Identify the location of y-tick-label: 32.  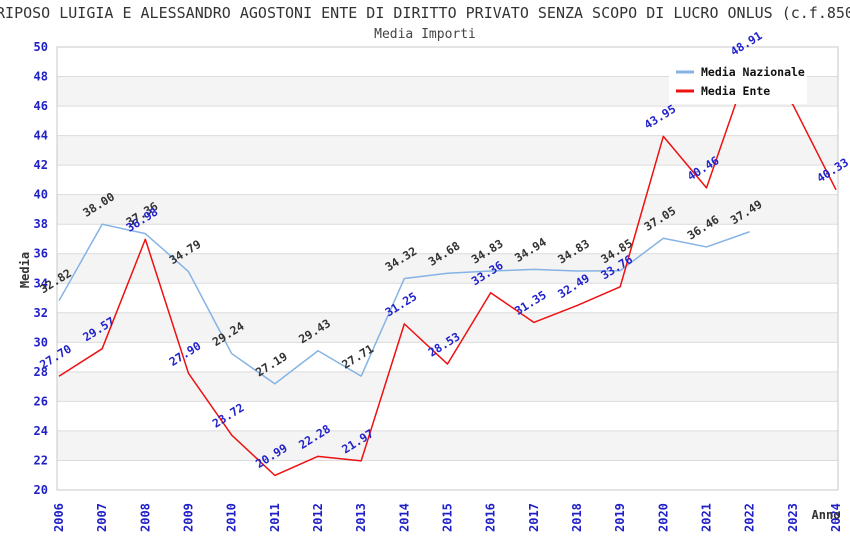
(41, 313).